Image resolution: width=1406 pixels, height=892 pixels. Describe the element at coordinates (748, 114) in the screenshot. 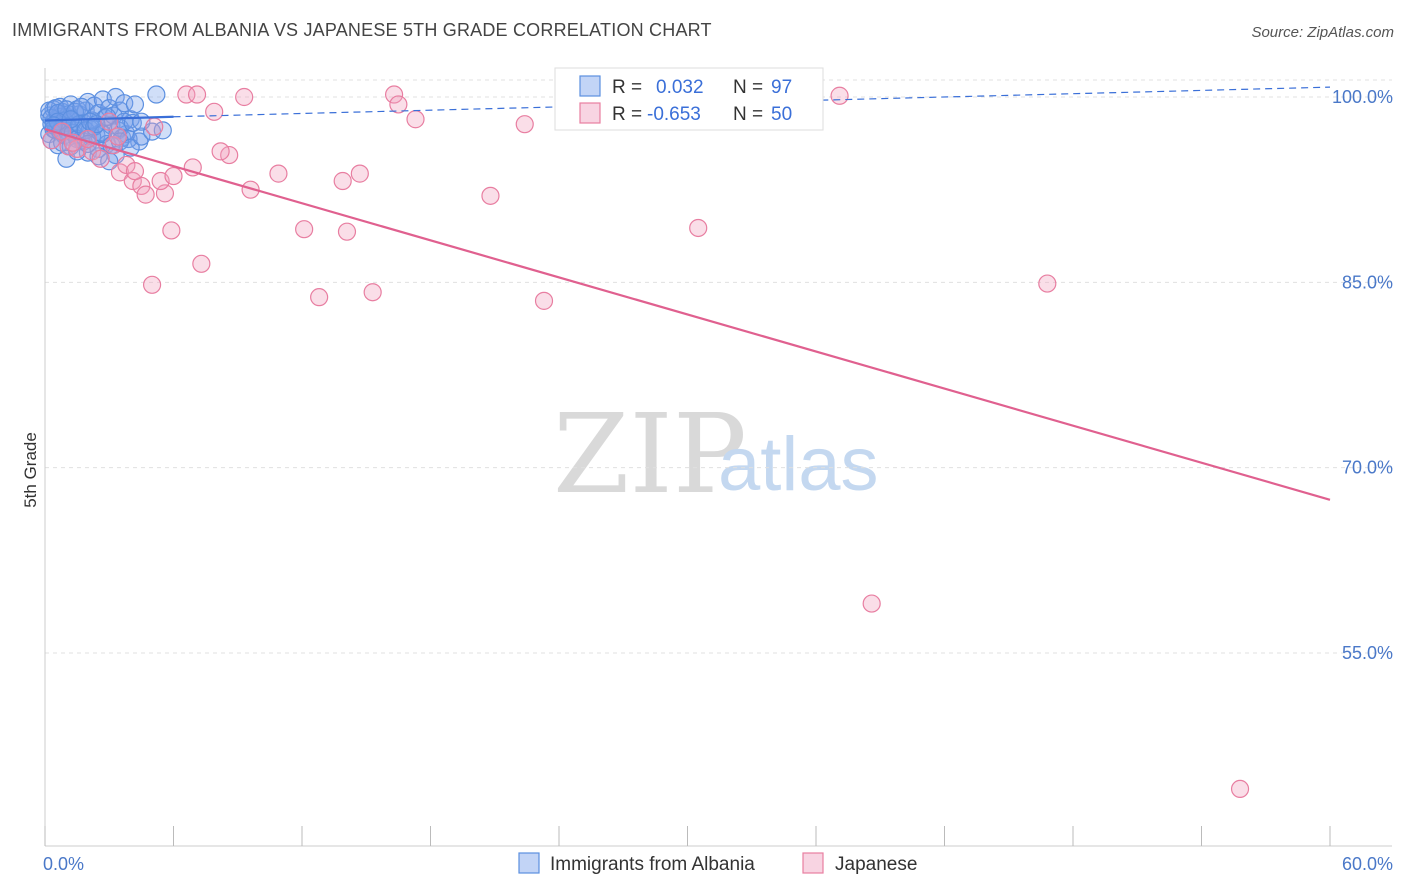

I see `legend-n-label-2: N =` at that location.